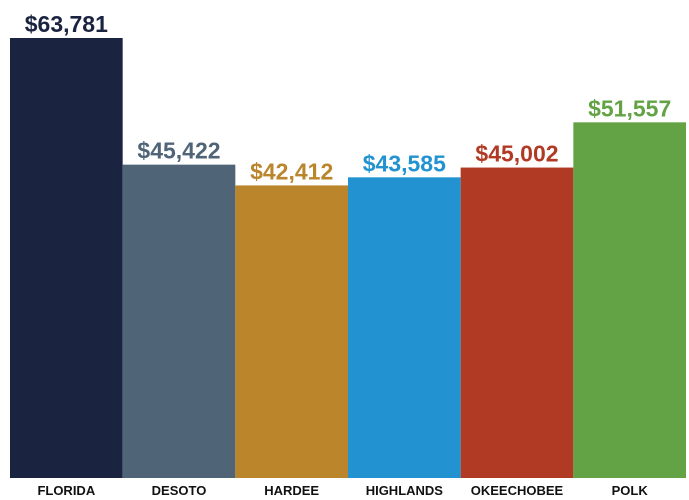 This screenshot has height=500, width=689. What do you see at coordinates (629, 108) in the screenshot?
I see `value-label: $51,557` at bounding box center [629, 108].